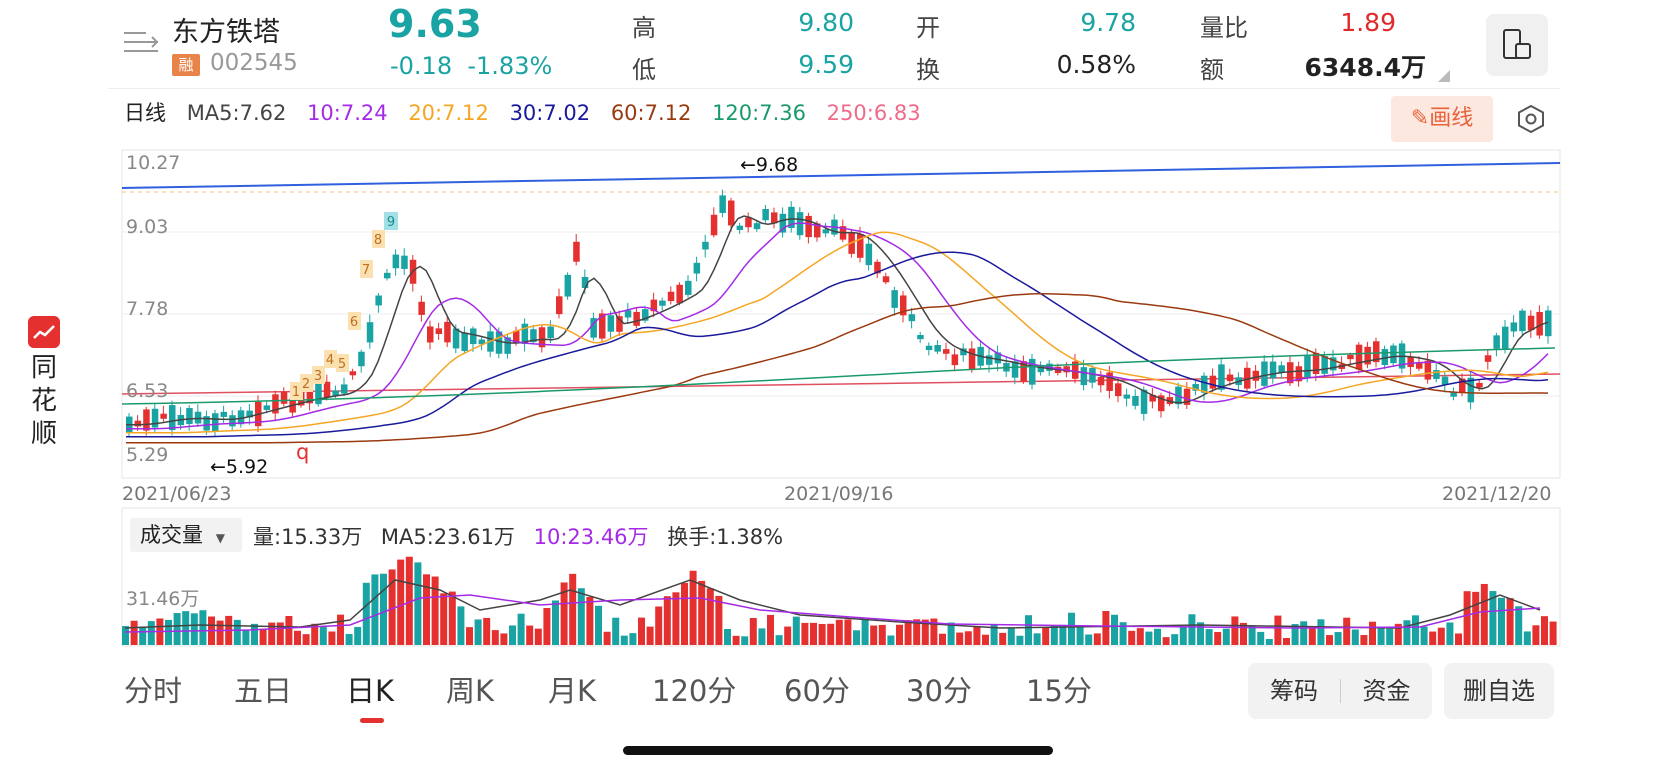 Image resolution: width=1665 pixels, height=769 pixels. Describe the element at coordinates (145, 113) in the screenshot. I see `period-label: 日线` at that location.